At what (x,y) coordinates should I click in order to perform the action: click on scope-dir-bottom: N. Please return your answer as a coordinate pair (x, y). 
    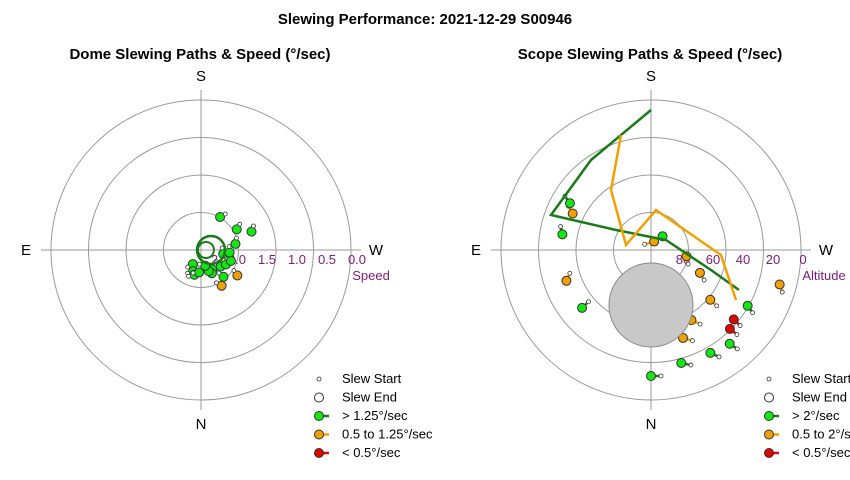
    Looking at the image, I should click on (651, 424).